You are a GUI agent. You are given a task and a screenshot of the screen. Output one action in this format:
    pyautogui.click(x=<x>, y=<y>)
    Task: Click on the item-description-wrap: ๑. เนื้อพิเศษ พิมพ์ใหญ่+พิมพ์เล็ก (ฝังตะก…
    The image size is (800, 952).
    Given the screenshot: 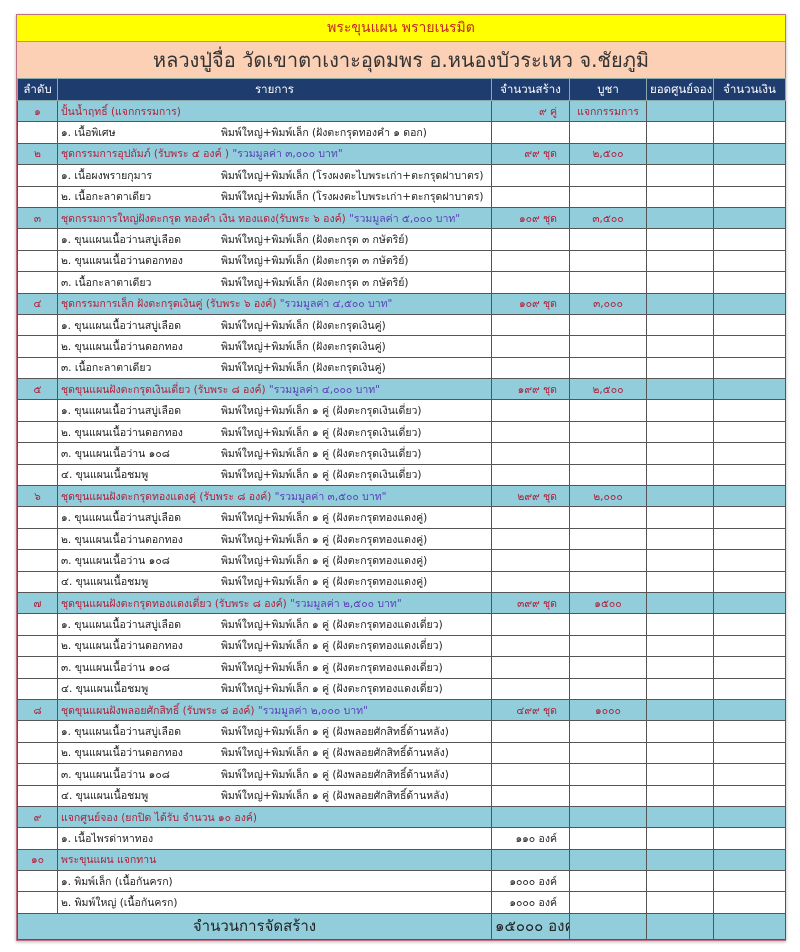 What is the action you would take?
    pyautogui.click(x=274, y=132)
    